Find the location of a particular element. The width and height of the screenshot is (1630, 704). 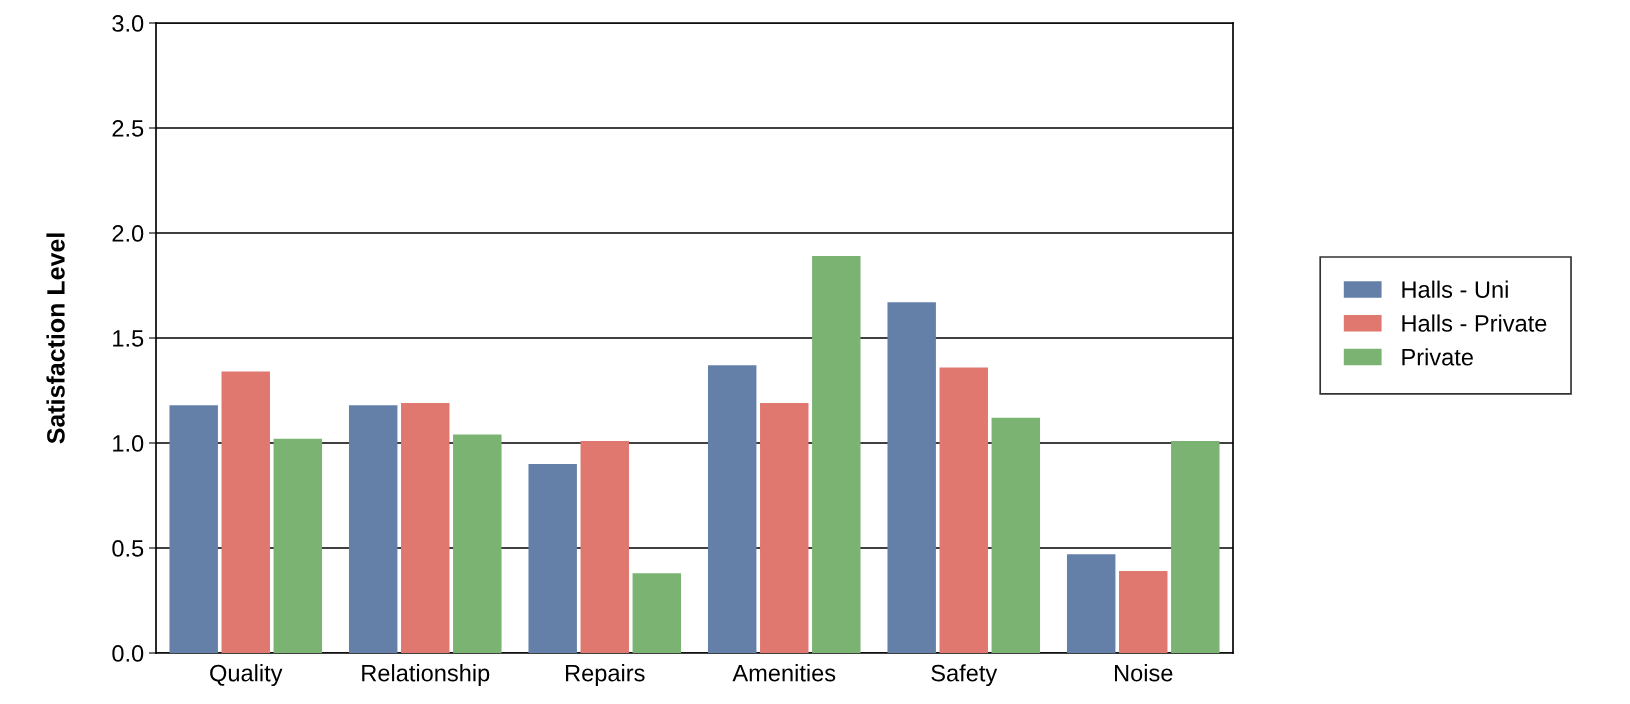

x-tick-label: Noise is located at coordinates (1144, 673).